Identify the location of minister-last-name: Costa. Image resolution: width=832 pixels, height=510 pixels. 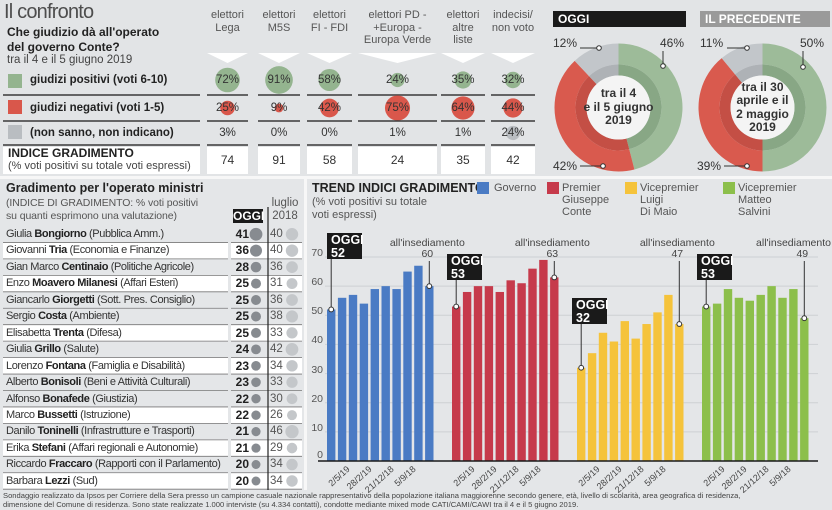
(52, 316).